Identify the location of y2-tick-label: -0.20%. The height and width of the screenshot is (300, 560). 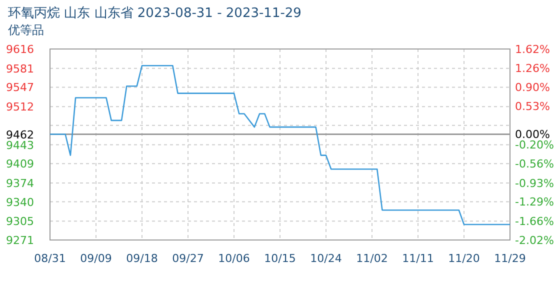
(534, 145).